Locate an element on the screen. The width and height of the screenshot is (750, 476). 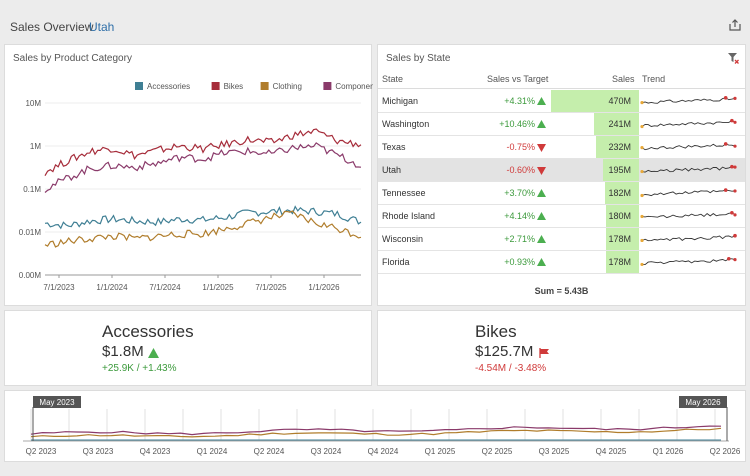
cell-sales-vs-target: +10.46% is located at coordinates (517, 124).